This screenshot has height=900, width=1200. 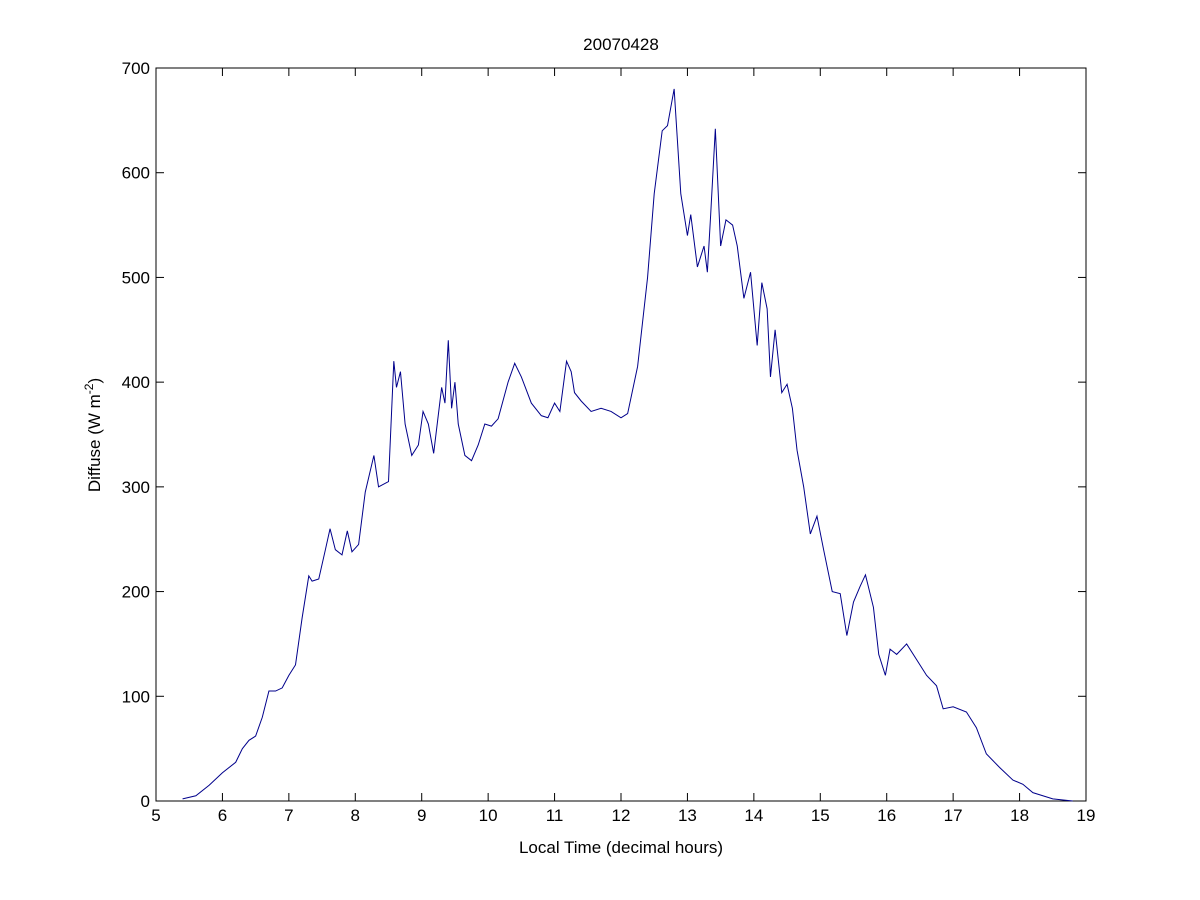 What do you see at coordinates (886, 815) in the screenshot?
I see `x-tick-label: 16` at bounding box center [886, 815].